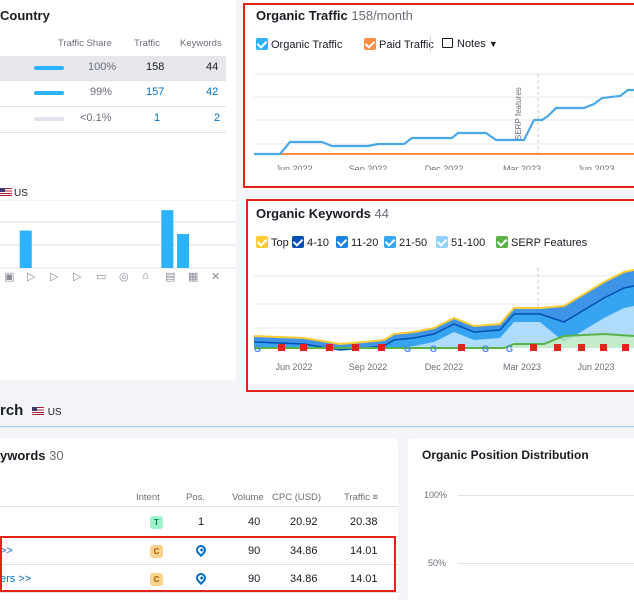  Describe the element at coordinates (297, 497) in the screenshot. I see `col-cpc: CPC (USD)` at that location.